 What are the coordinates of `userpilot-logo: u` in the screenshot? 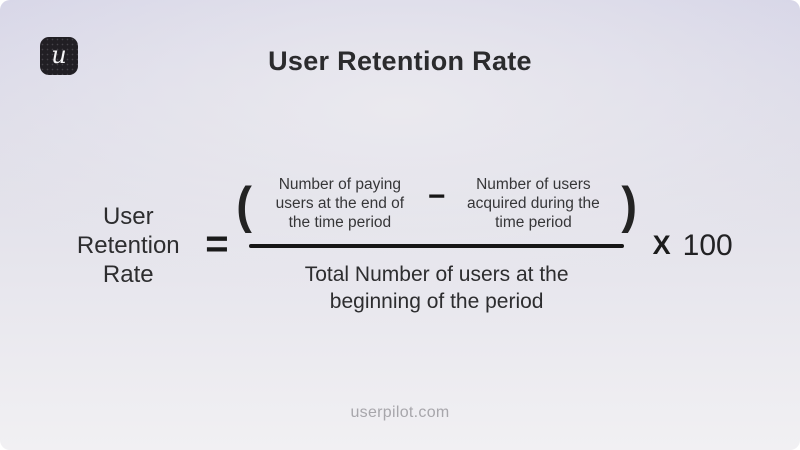 It's located at (59, 56).